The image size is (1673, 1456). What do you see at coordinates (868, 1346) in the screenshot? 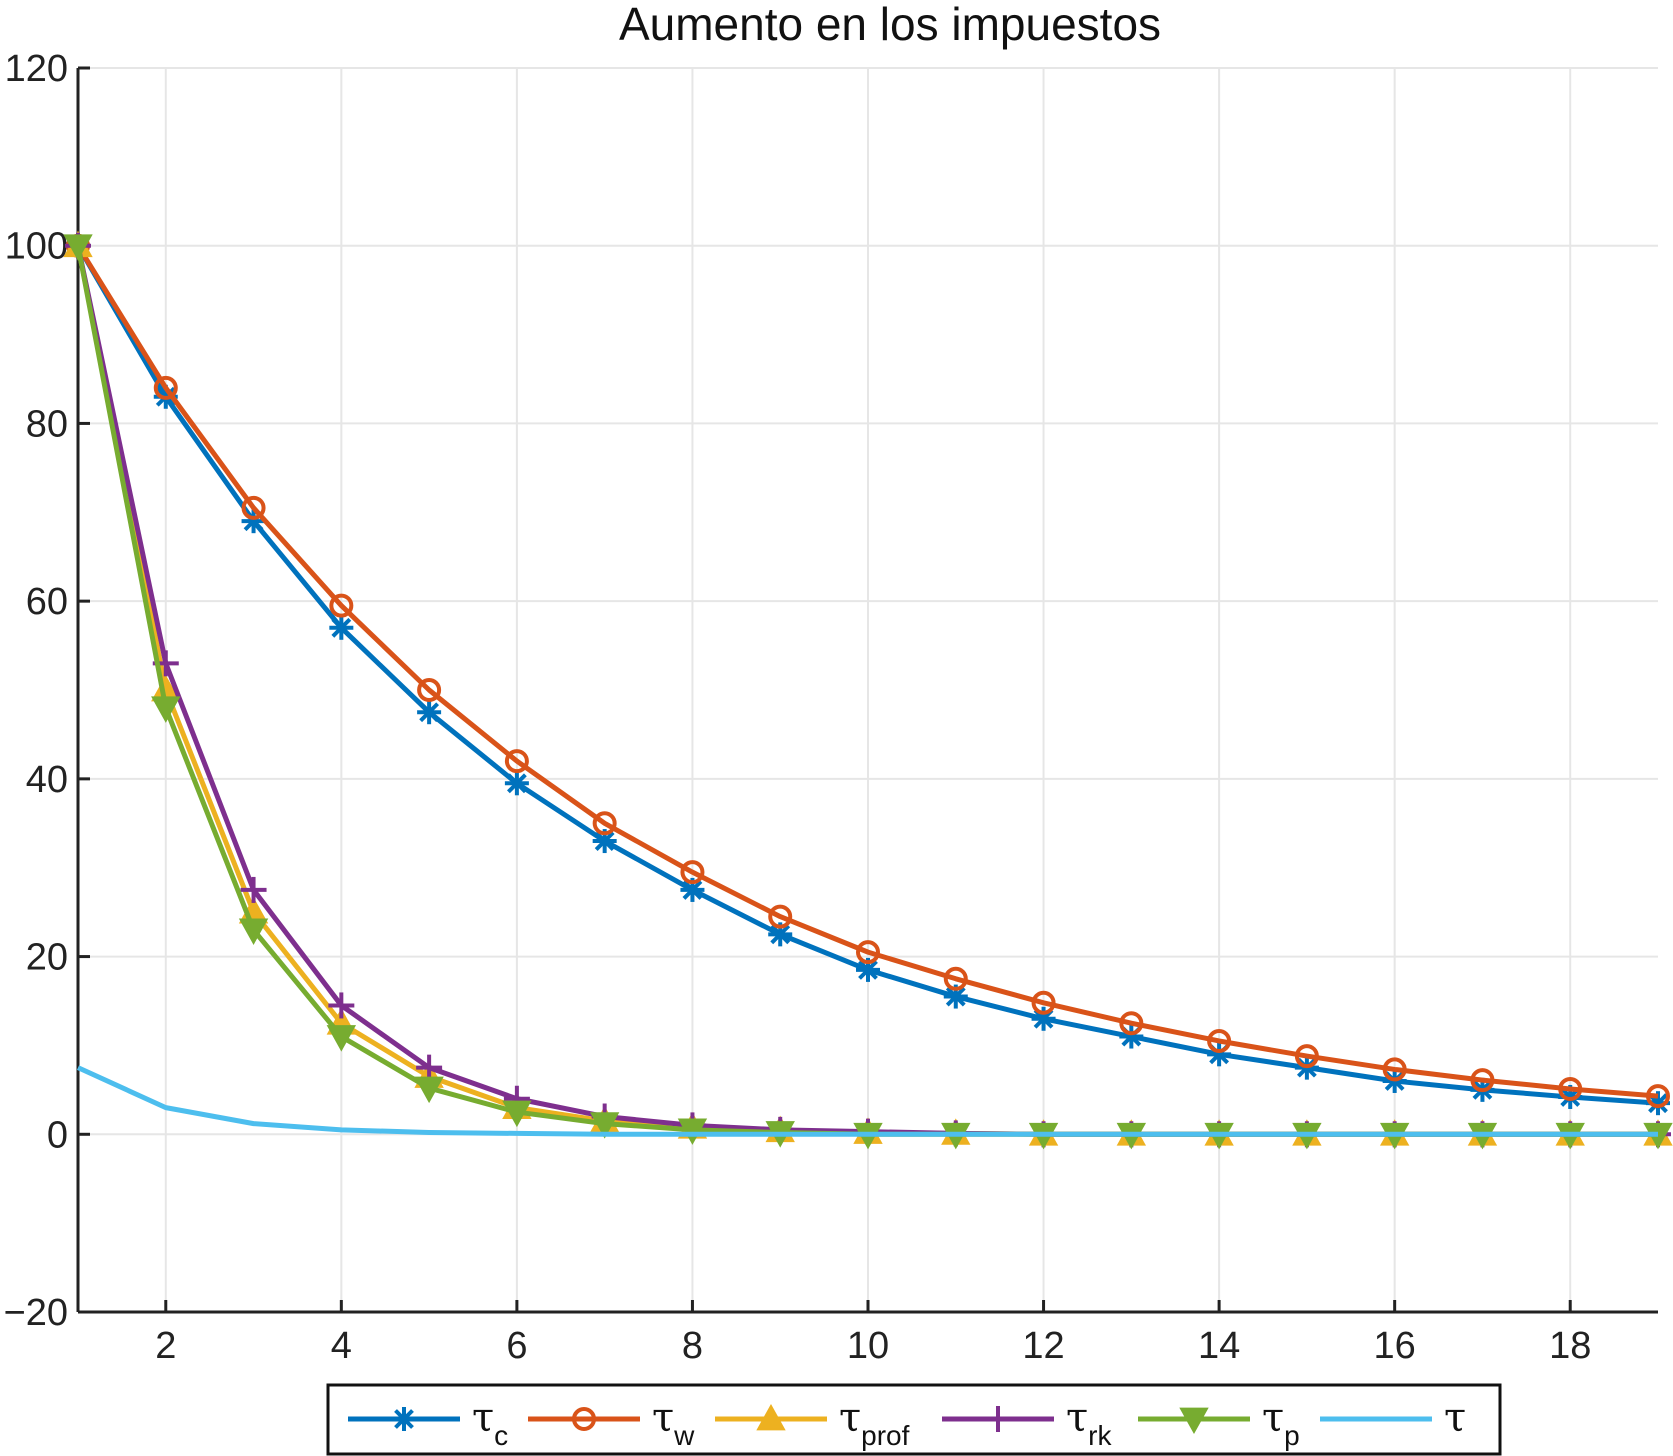
I see `x-tick-label: 10` at bounding box center [868, 1346].